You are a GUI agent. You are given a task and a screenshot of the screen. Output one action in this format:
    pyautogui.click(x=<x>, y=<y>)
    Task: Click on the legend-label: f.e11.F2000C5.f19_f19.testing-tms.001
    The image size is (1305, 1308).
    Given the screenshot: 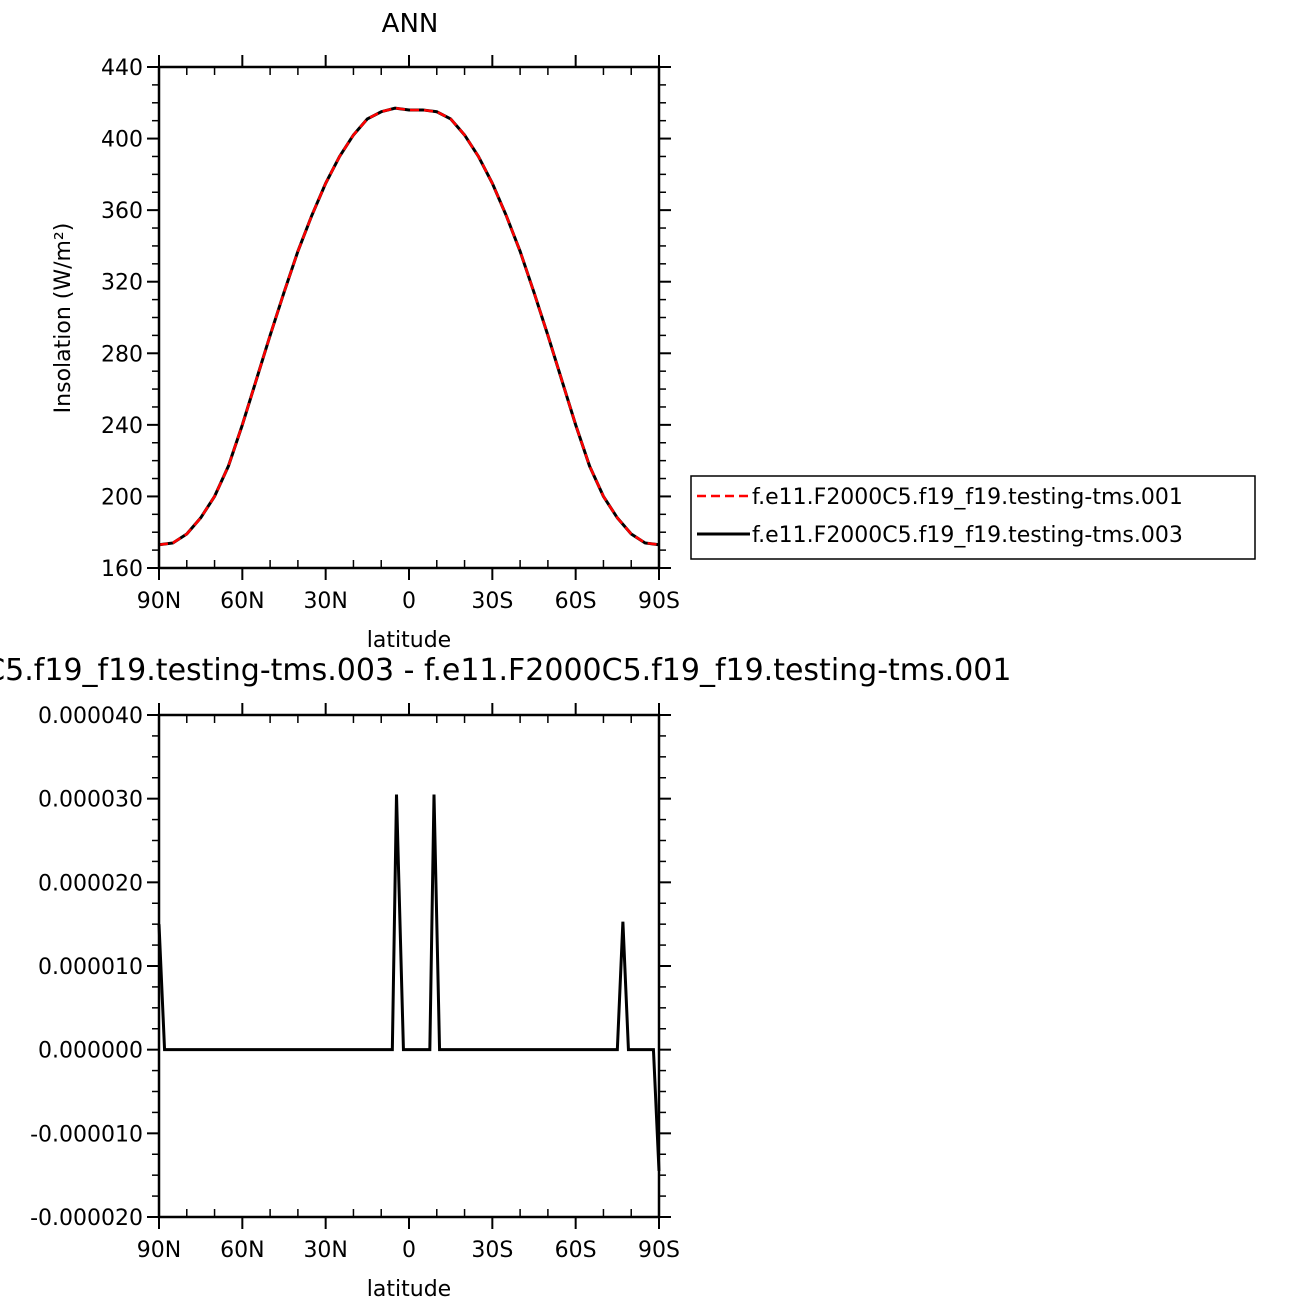 What is the action you would take?
    pyautogui.click(x=967, y=497)
    